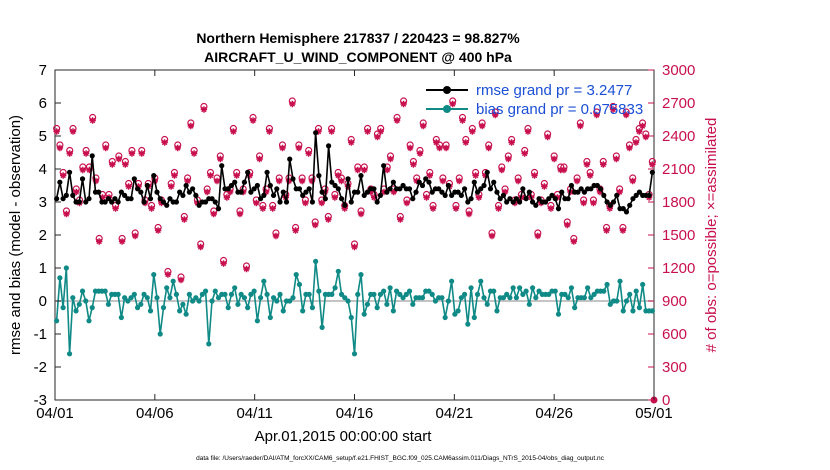 Image resolution: width=830 pixels, height=470 pixels. What do you see at coordinates (678, 169) in the screenshot?
I see `y-right-tick-label: 2100` at bounding box center [678, 169].